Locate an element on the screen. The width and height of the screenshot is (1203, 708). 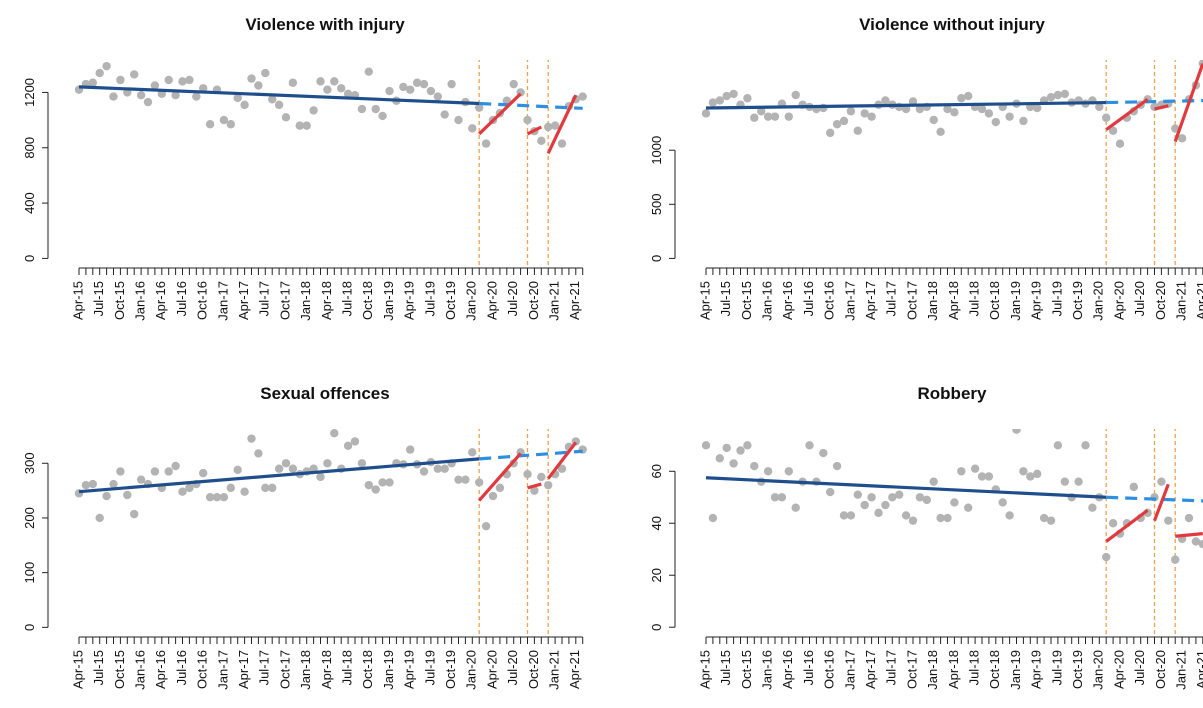
y-tick-label: 1200 is located at coordinates (29, 92).